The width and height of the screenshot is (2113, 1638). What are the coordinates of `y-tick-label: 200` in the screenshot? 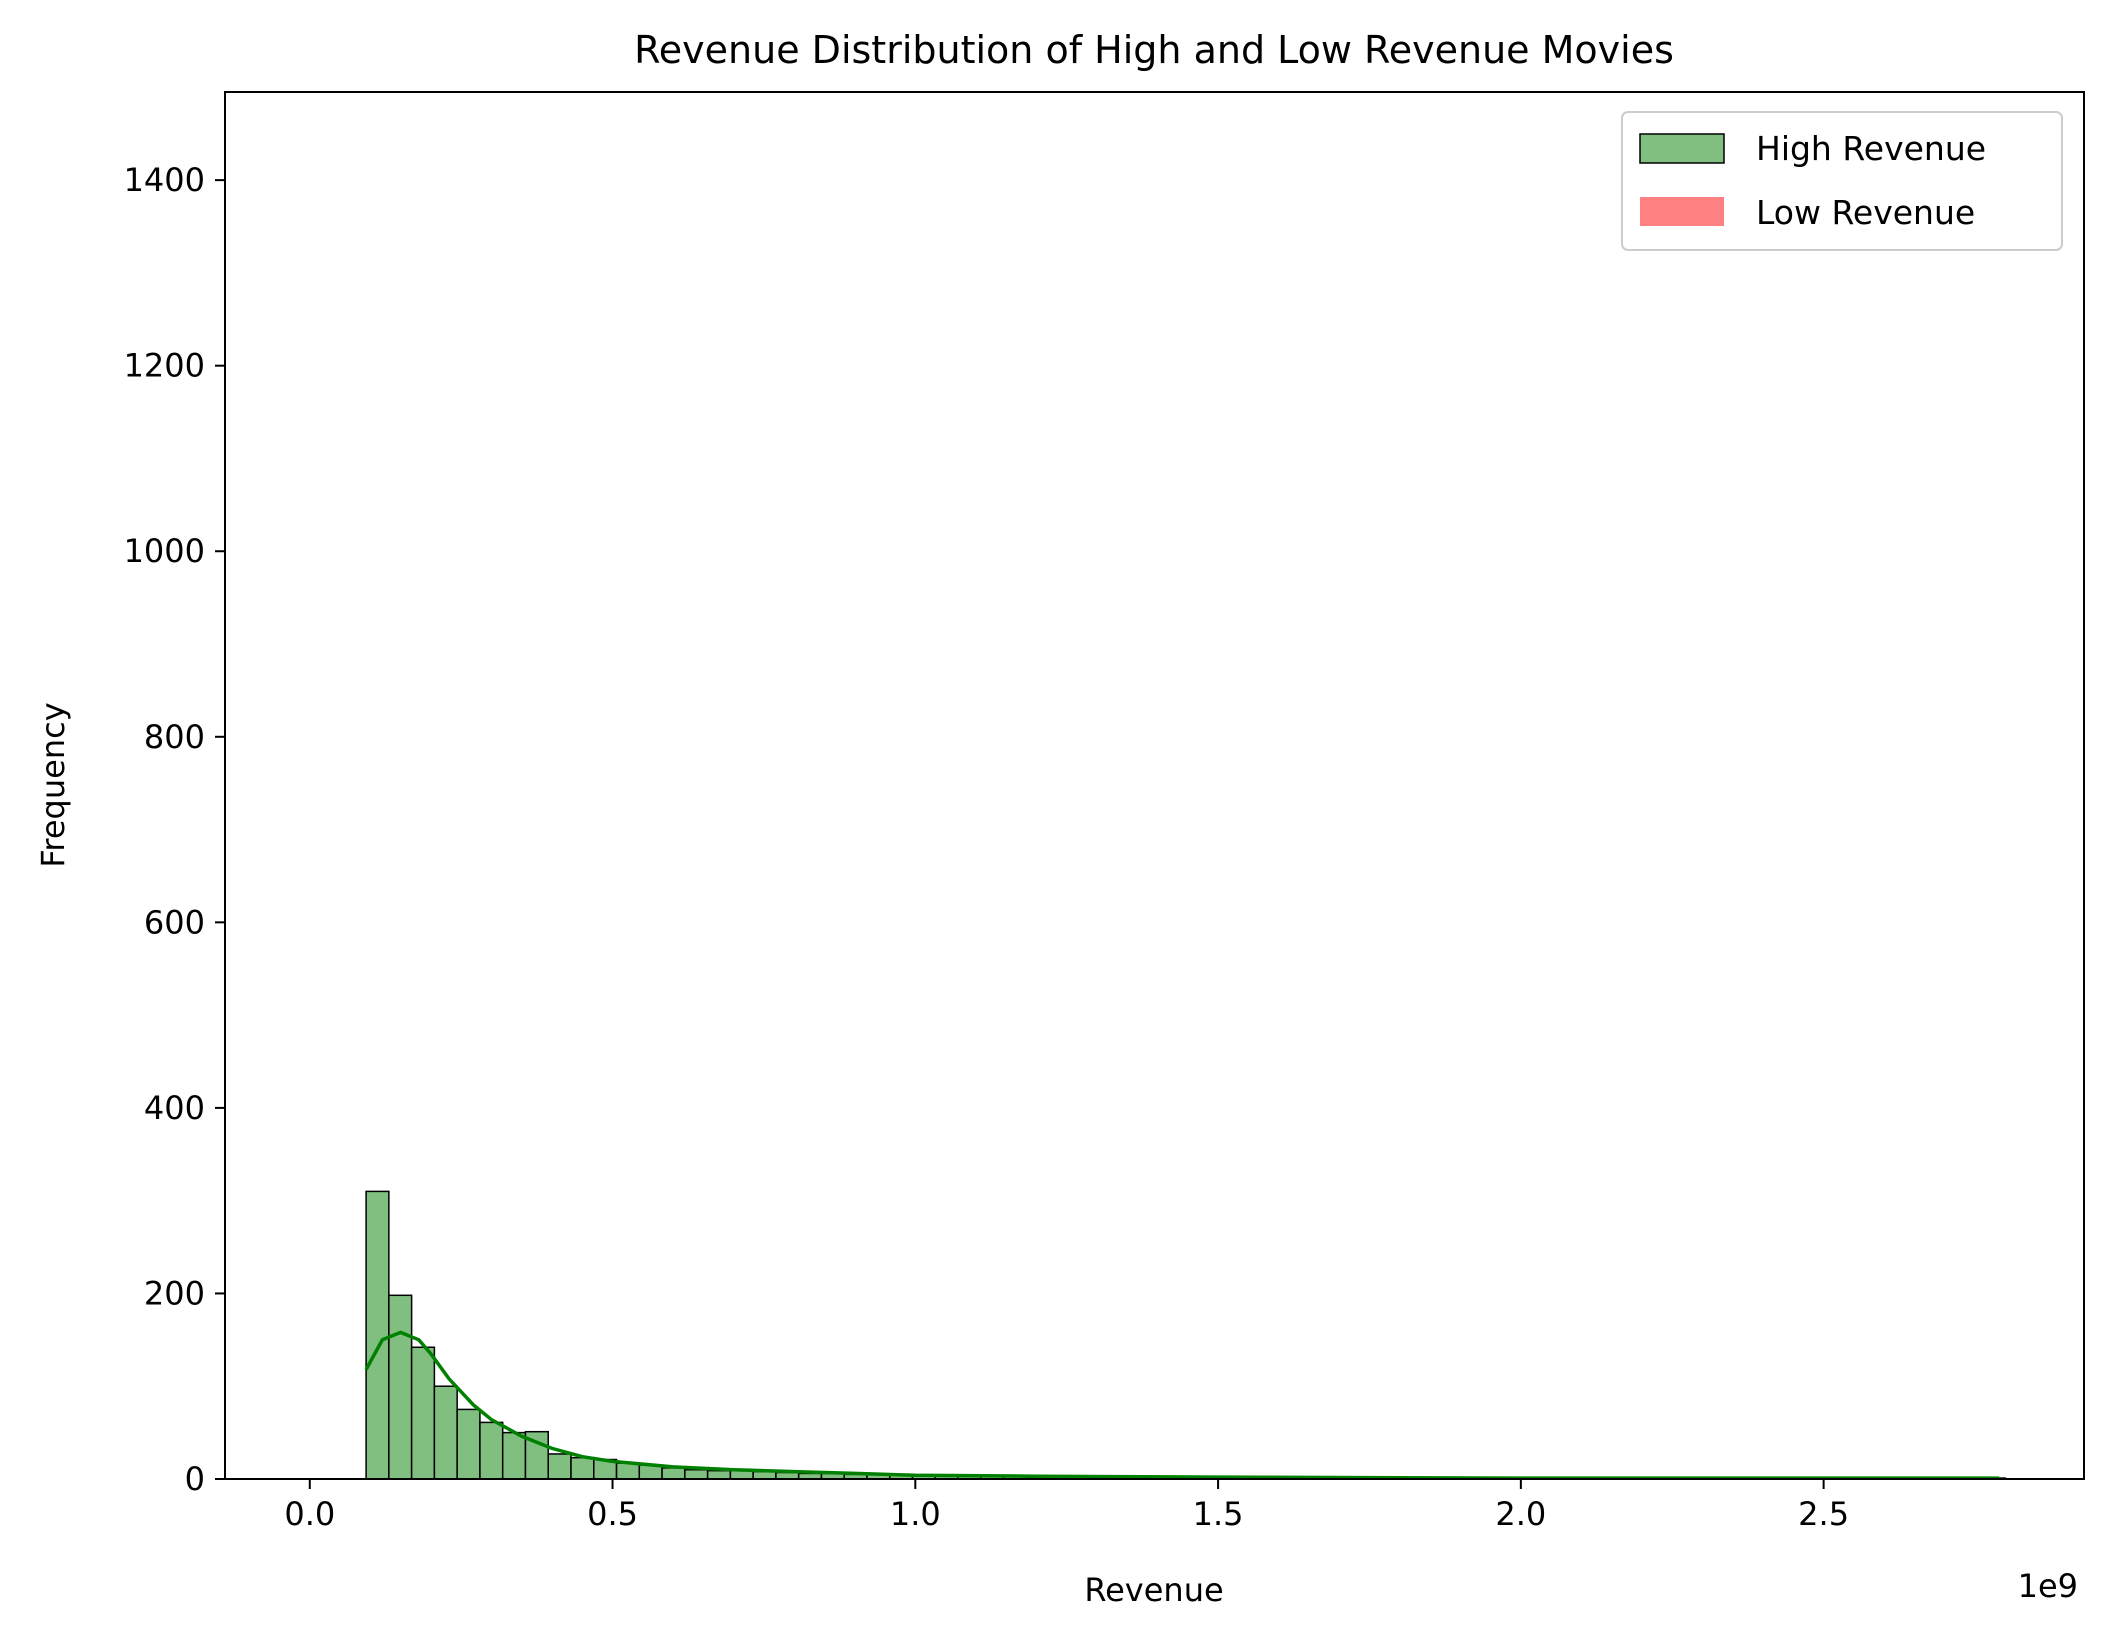 It's located at (174, 1293).